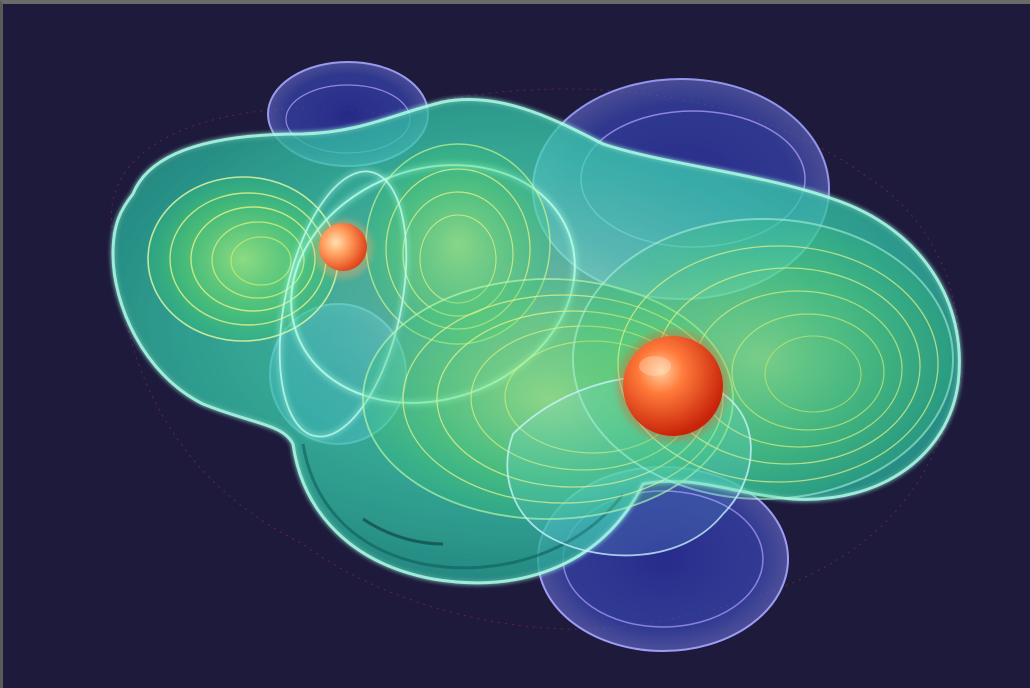 The image size is (1030, 688). I want to click on nucleus-large, so click(673, 386).